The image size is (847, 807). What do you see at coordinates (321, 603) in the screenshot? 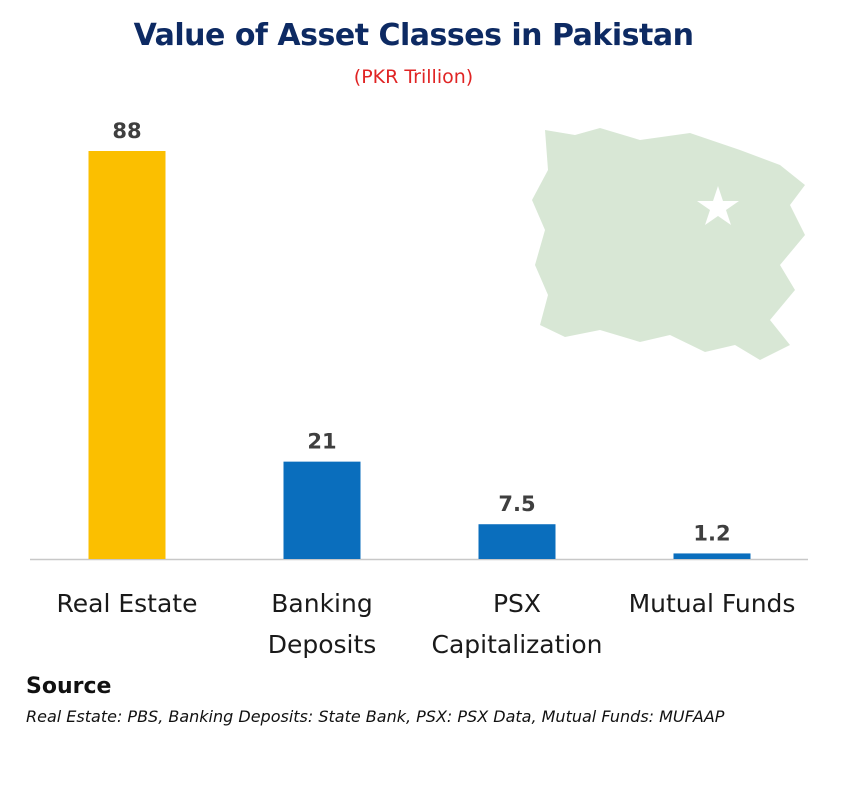
I see `category-label: Banking` at bounding box center [321, 603].